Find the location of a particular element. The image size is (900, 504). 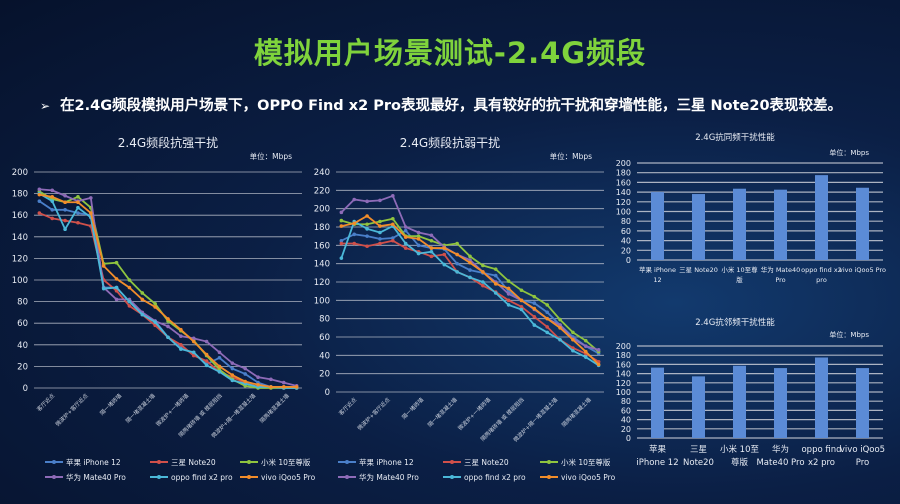

x-category-label: 隔两堵混凝土墙 is located at coordinates (274, 407).